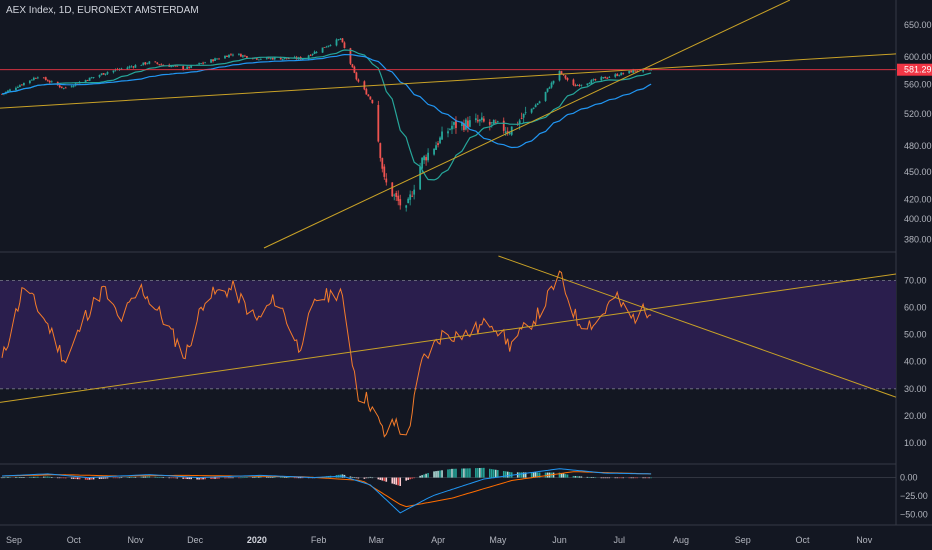 Image resolution: width=932 pixels, height=550 pixels. What do you see at coordinates (257, 540) in the screenshot?
I see `time-tick-label: 2020` at bounding box center [257, 540].